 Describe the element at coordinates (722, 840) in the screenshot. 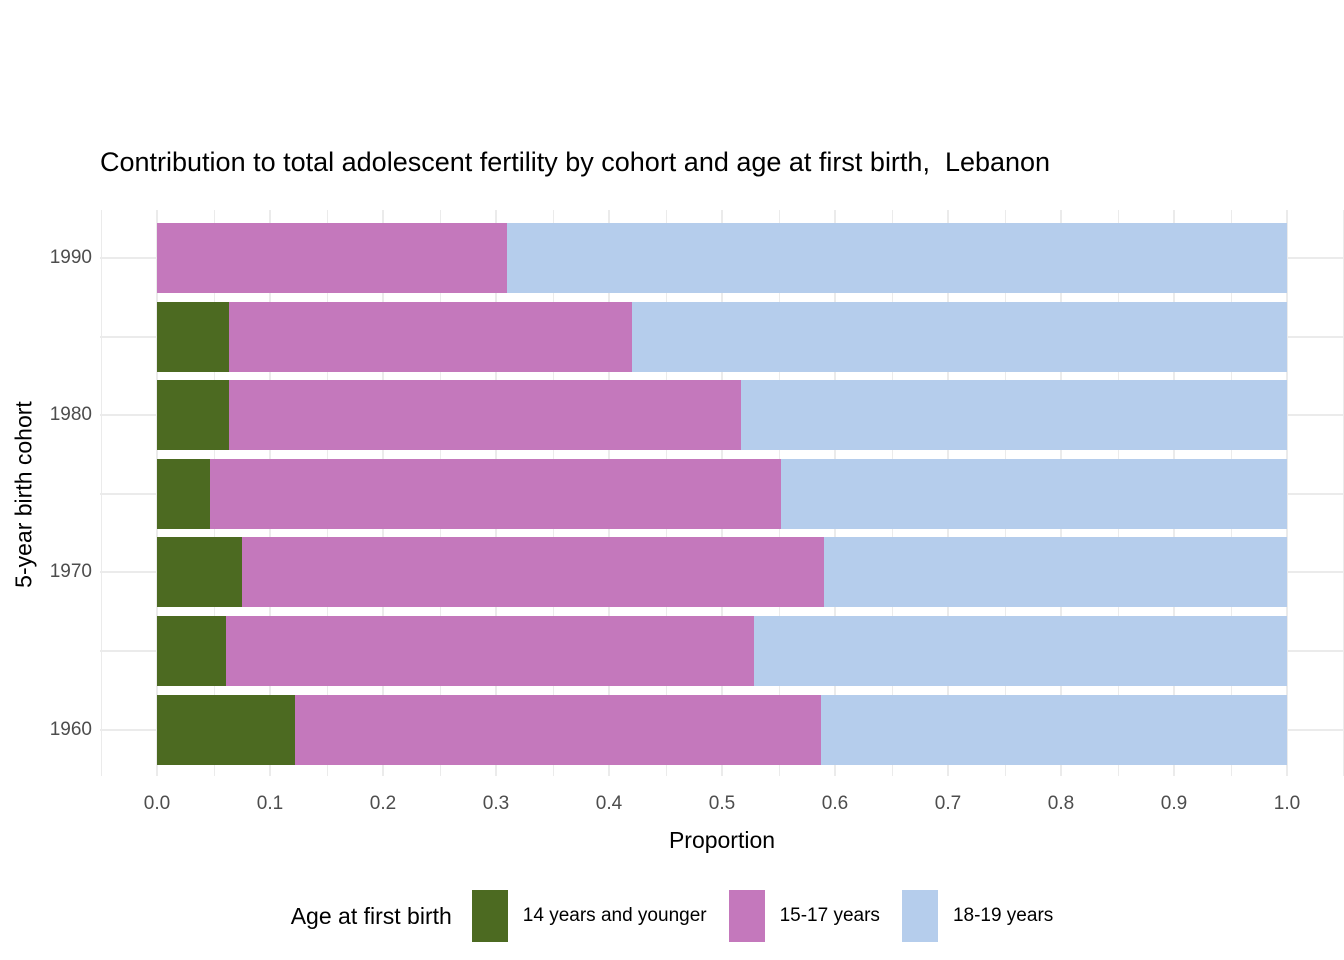

I see `x-axis-title: Proportion` at that location.